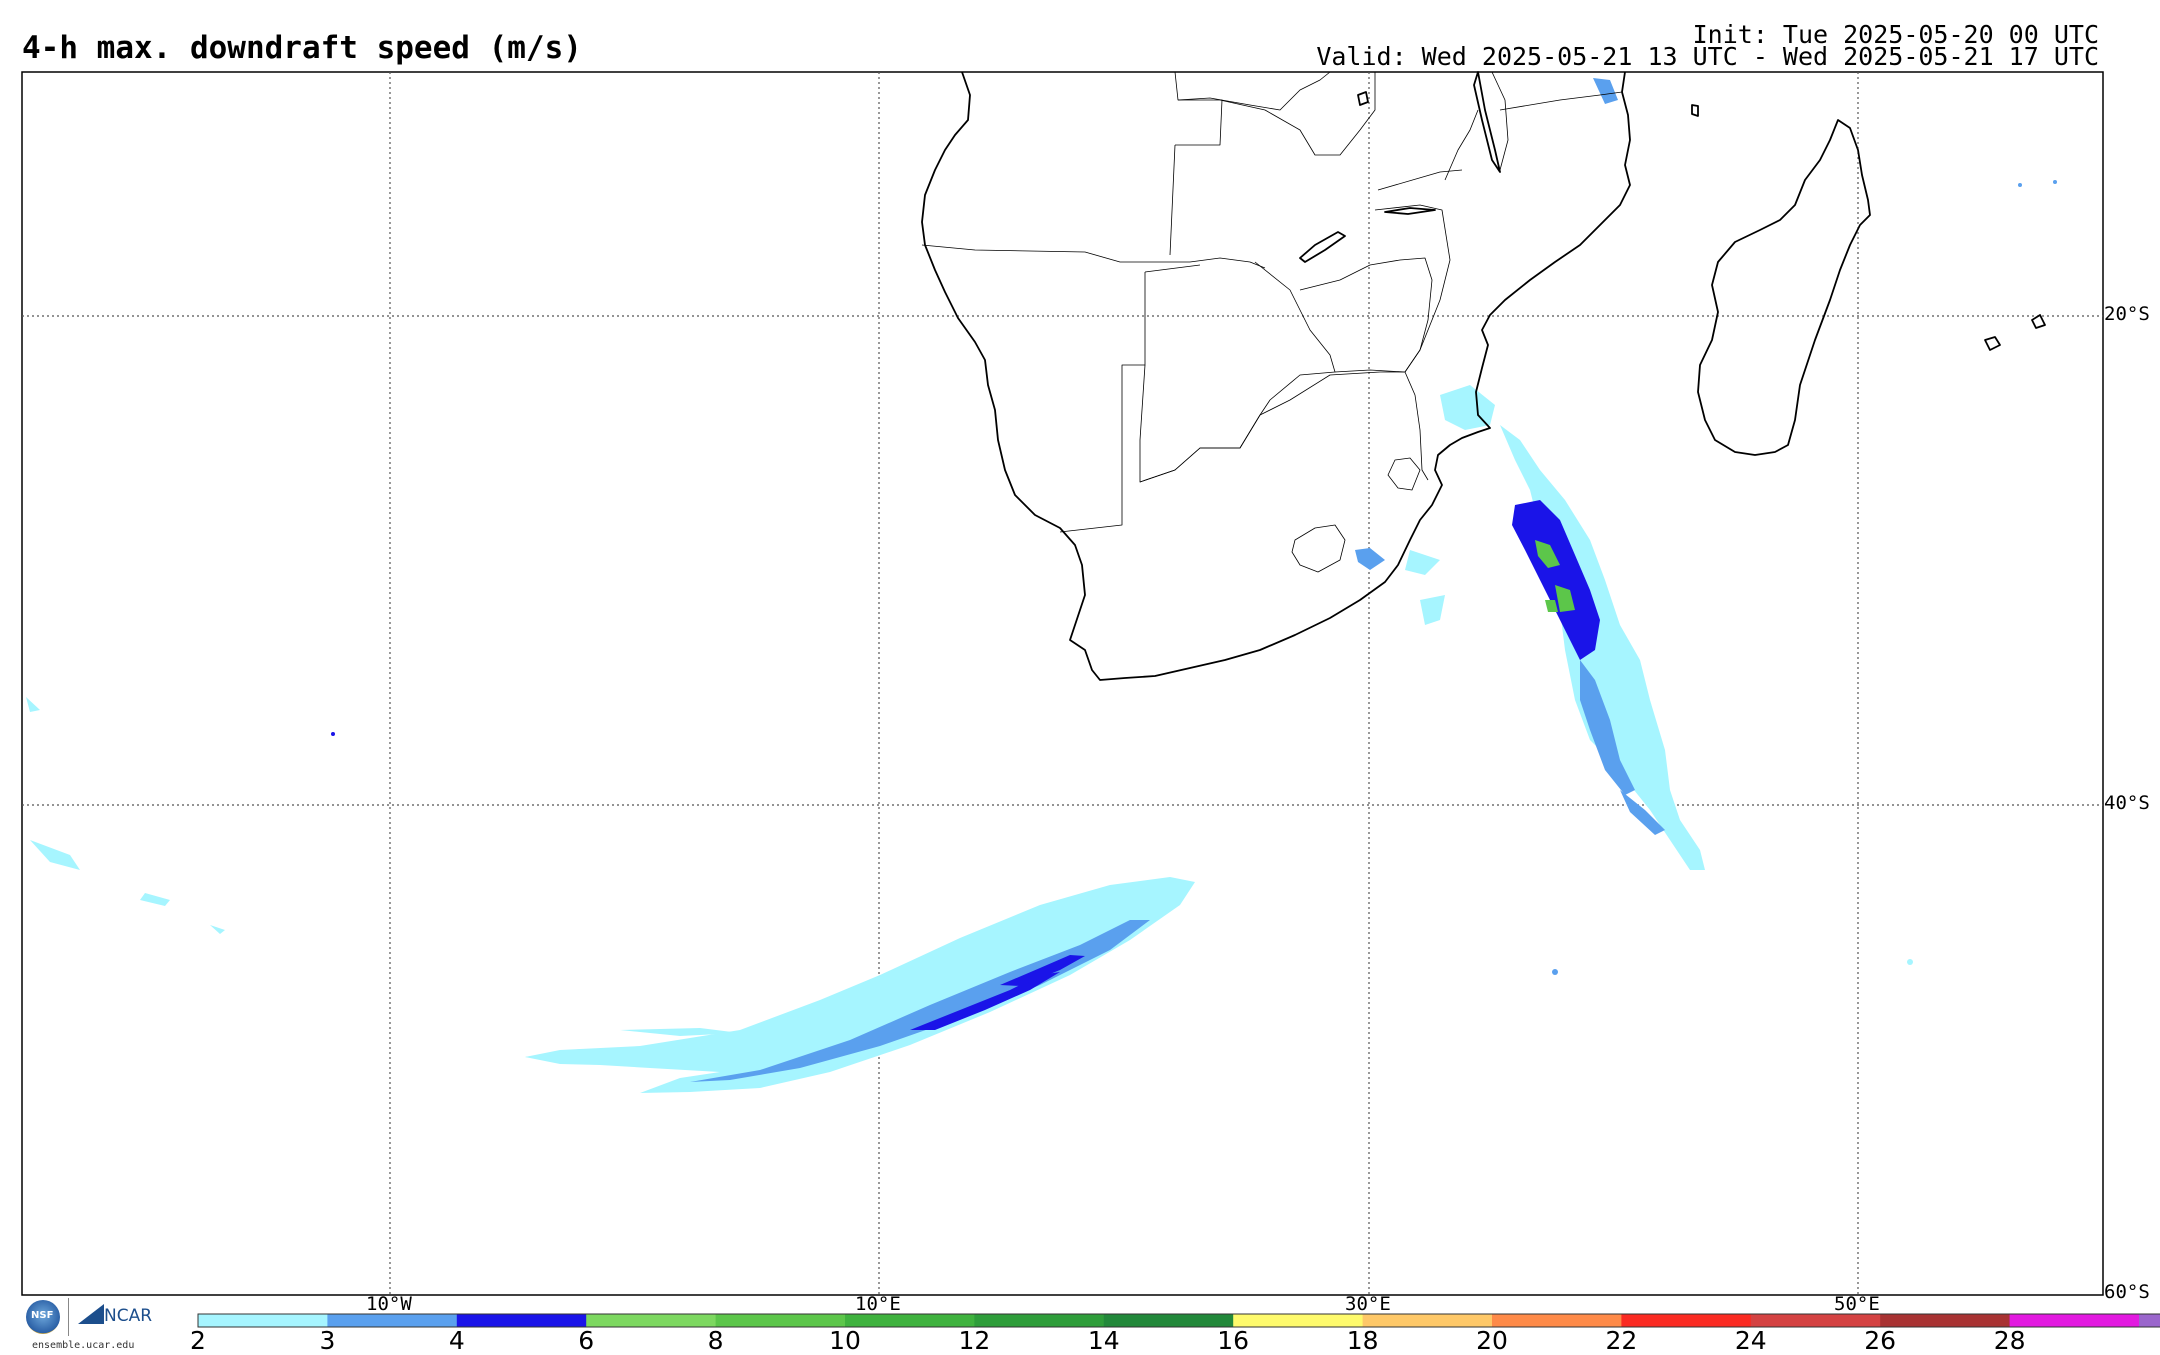 This screenshot has height=1355, width=2160. I want to click on nsf-logo-text: NSF, so click(42, 1315).